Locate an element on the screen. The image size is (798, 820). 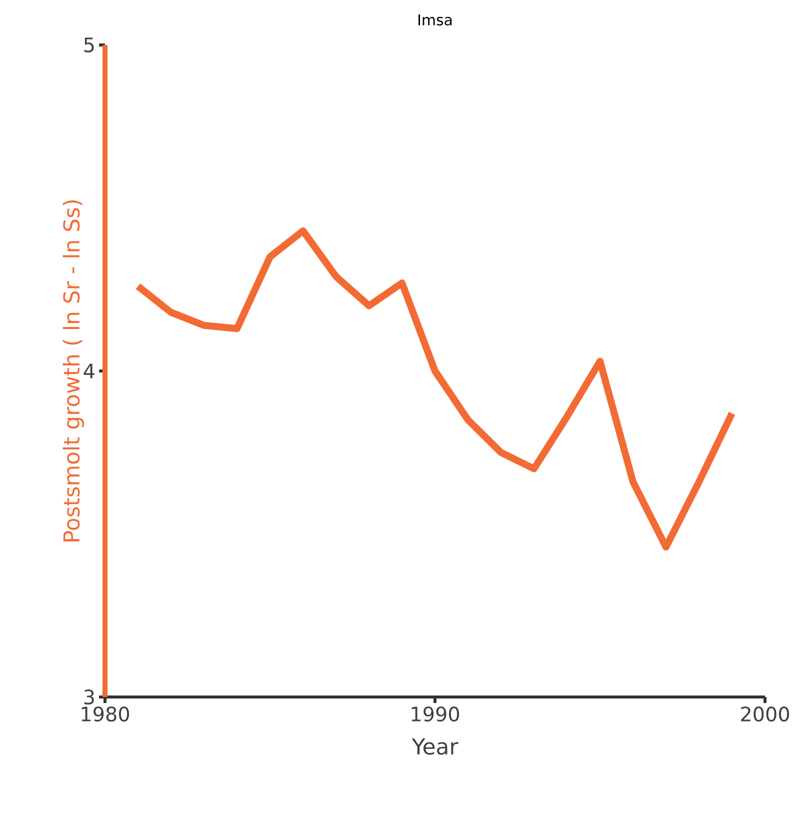
y-tick-label: 4 is located at coordinates (89, 371).